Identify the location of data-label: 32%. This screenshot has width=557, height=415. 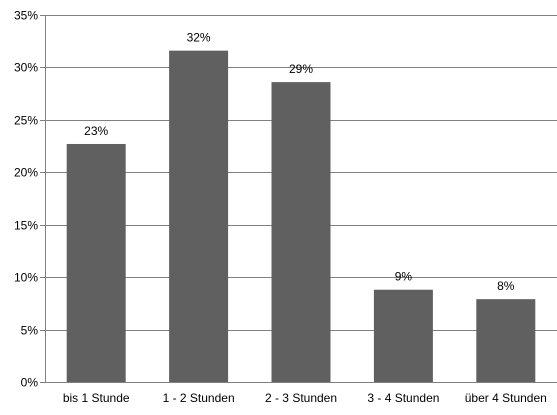
(199, 38).